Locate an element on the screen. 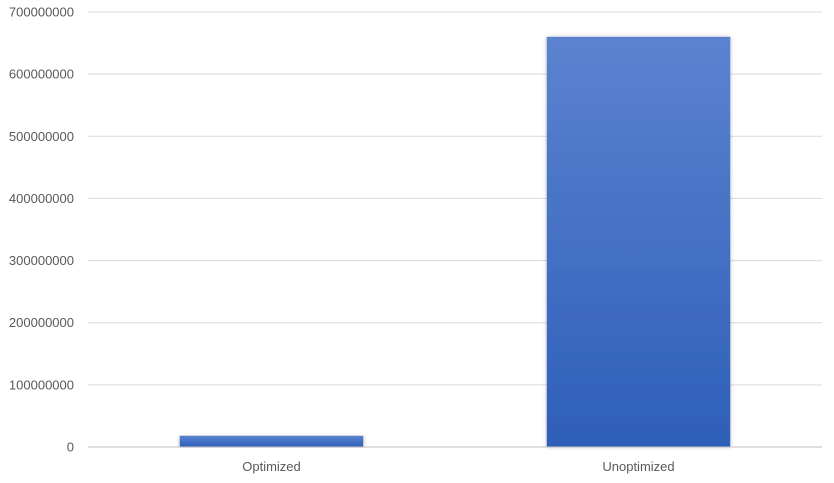 Image resolution: width=834 pixels, height=483 pixels. y-tick-label: 300000000 is located at coordinates (41, 260).